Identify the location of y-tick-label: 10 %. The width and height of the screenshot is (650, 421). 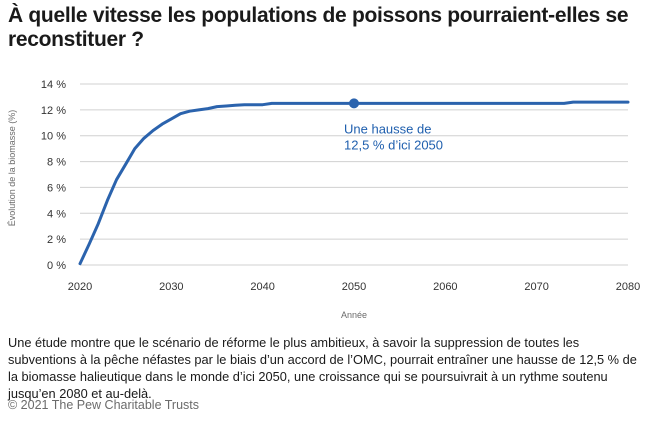
(53, 137).